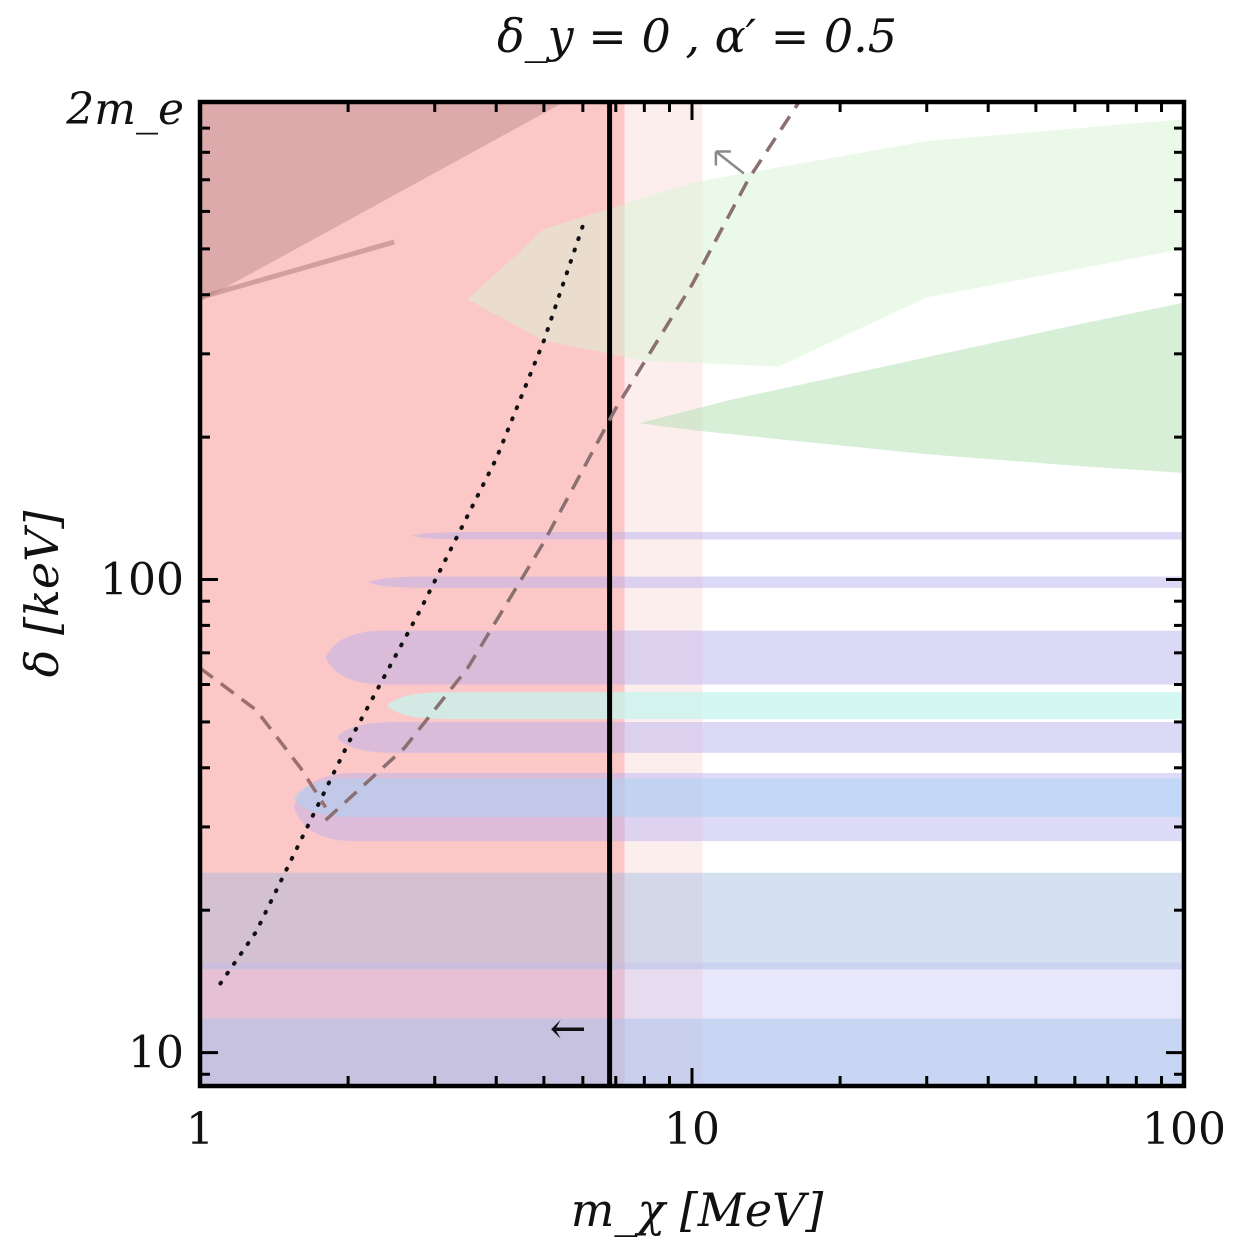 Image resolution: width=1233 pixels, height=1249 pixels. I want to click on cyan-band, so click(785, 706).